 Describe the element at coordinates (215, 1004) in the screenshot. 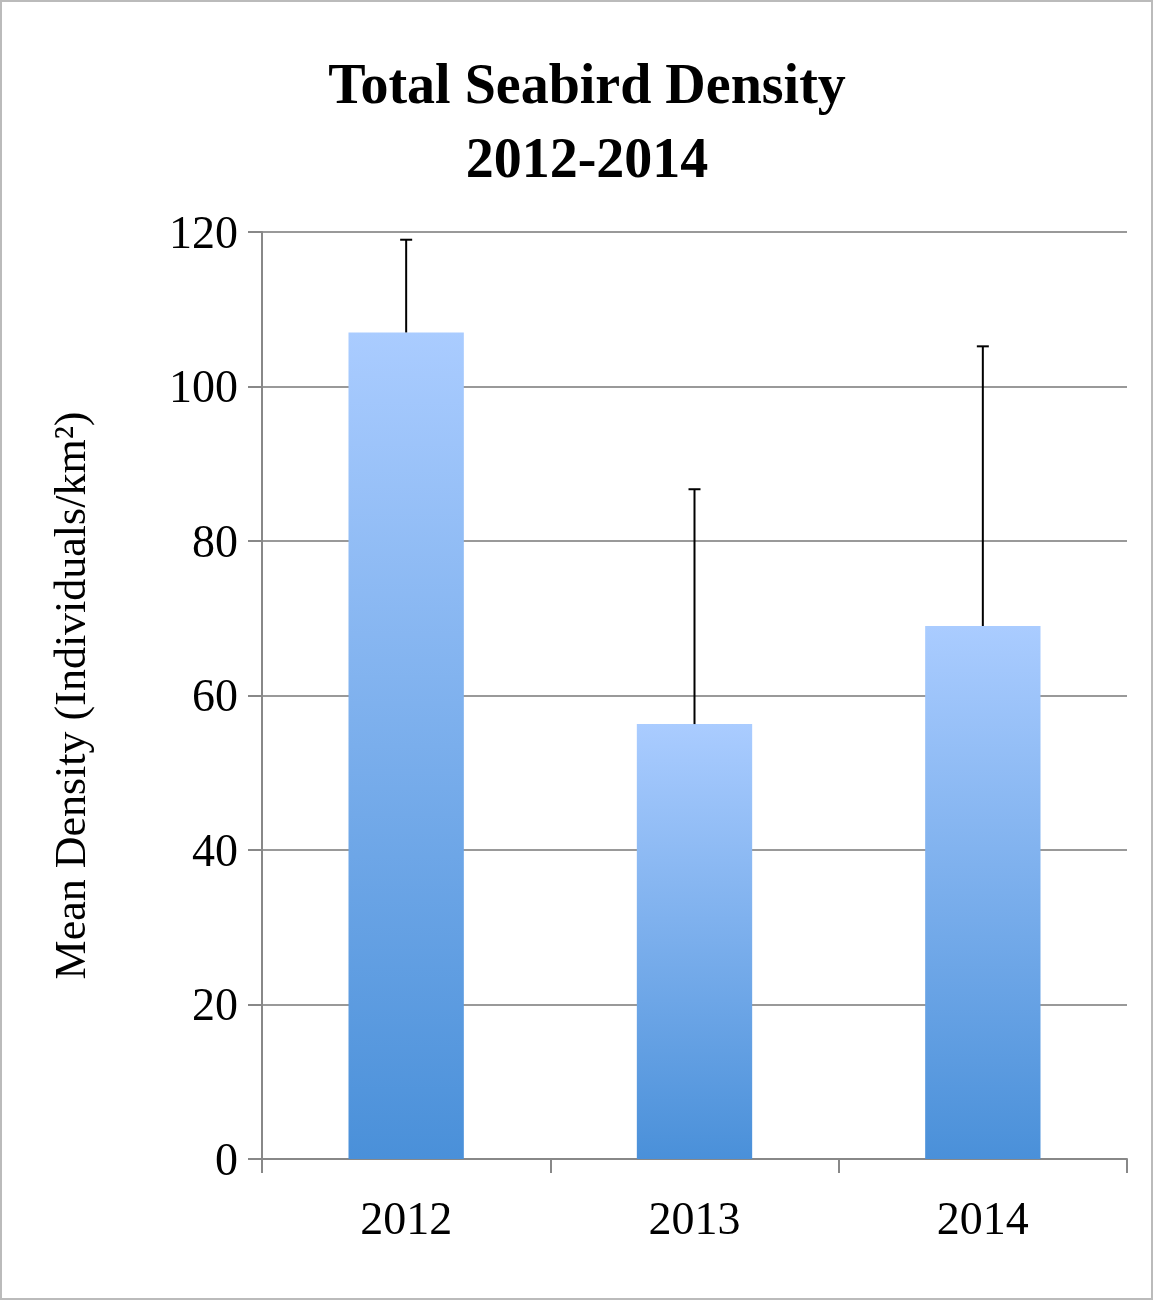

I see `y-tick-label: 20` at that location.